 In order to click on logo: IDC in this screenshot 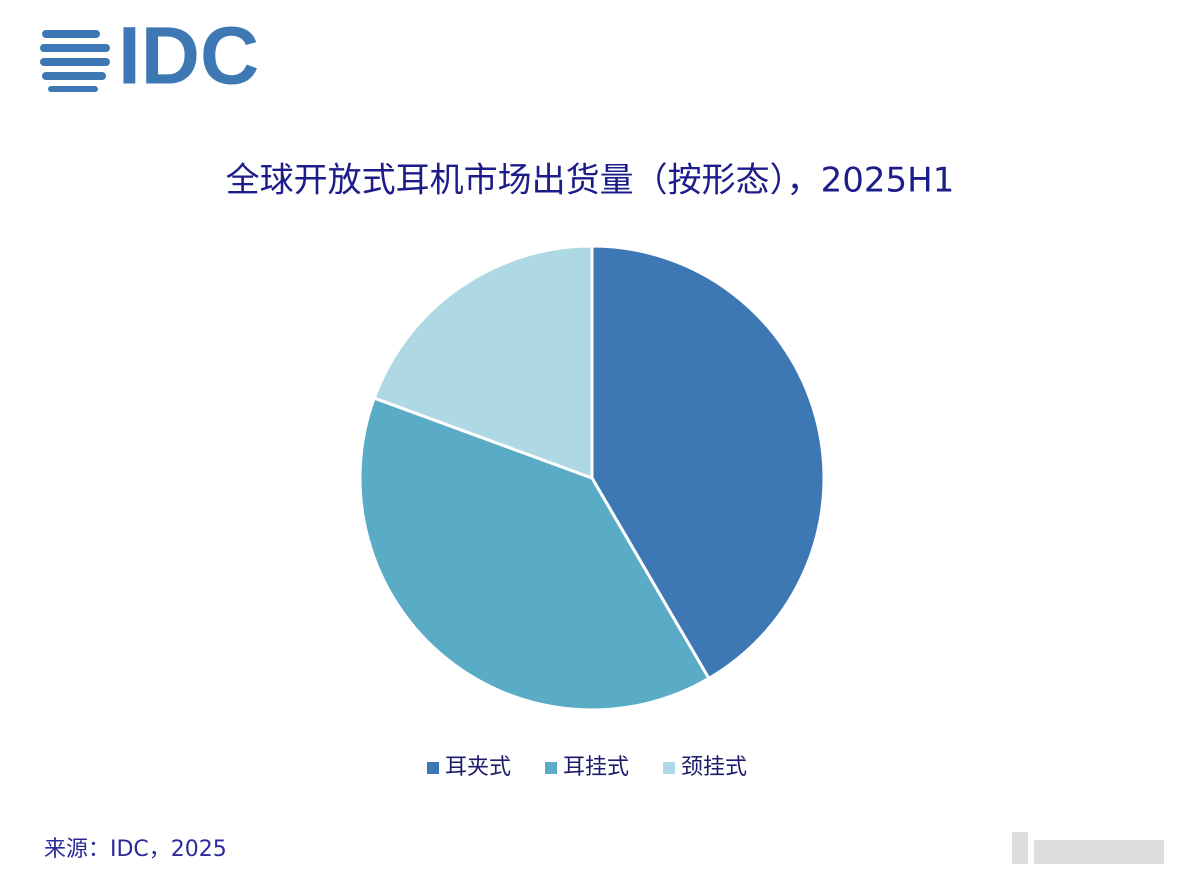, I will do `click(149, 56)`.